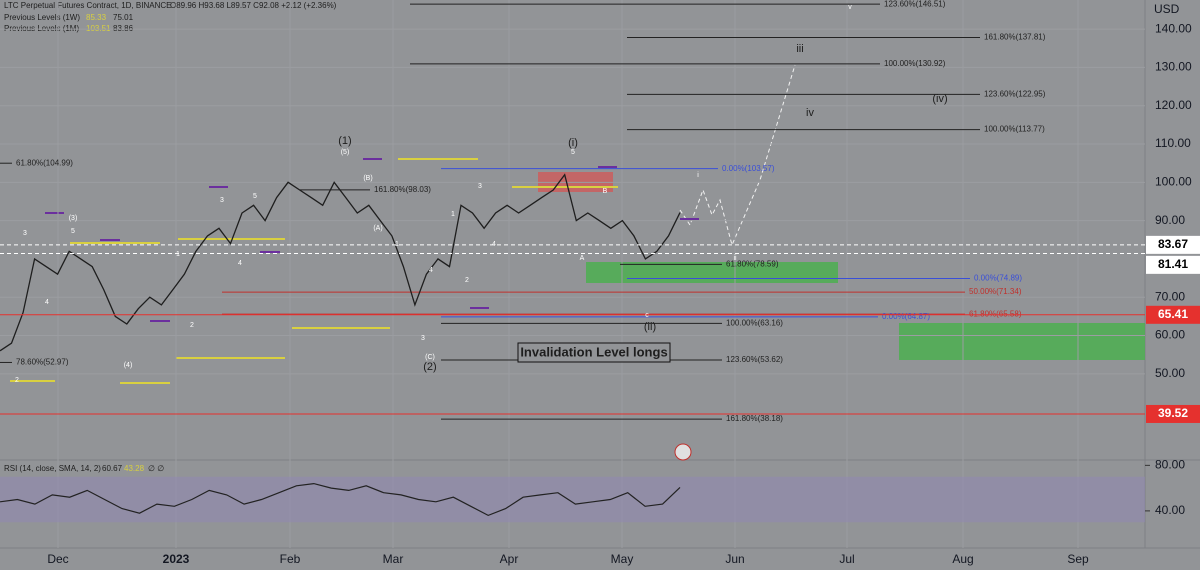  What do you see at coordinates (846, 559) in the screenshot?
I see `x-tick-label: Jul` at bounding box center [846, 559].